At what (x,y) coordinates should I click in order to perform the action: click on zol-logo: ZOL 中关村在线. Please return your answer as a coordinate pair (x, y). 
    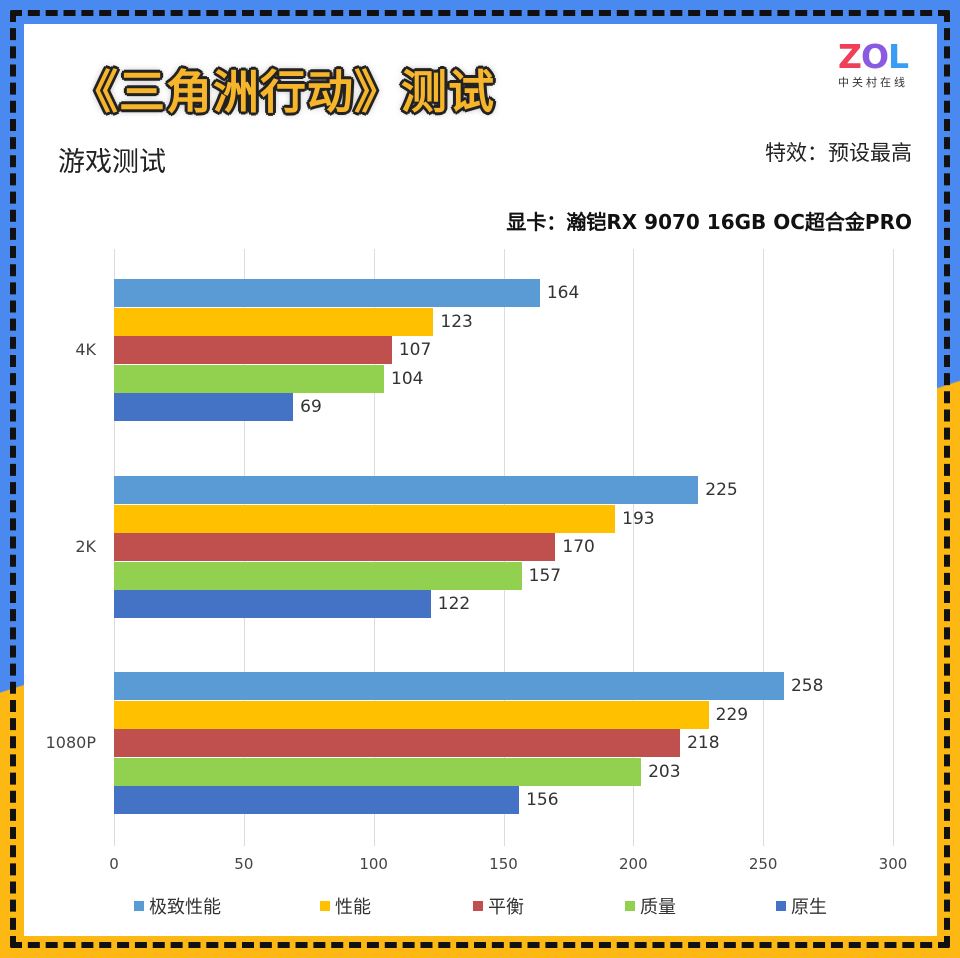
    Looking at the image, I should click on (883, 65).